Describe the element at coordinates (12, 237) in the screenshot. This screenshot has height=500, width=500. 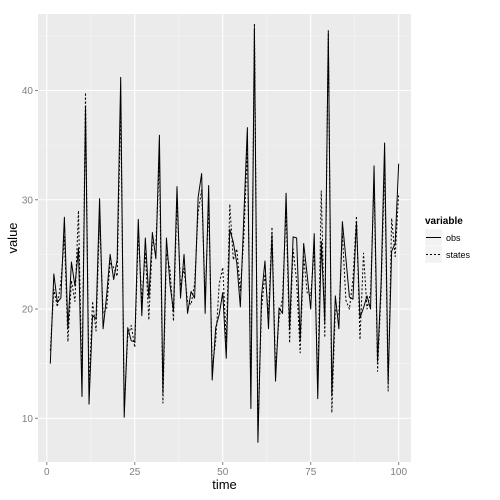
I see `y-axis-title: value` at that location.